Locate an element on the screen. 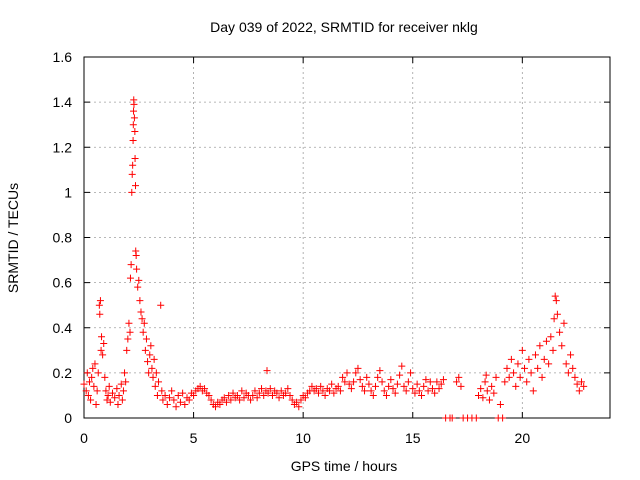 Image resolution: width=640 pixels, height=480 pixels. x-tick-label: 10 is located at coordinates (303, 438).